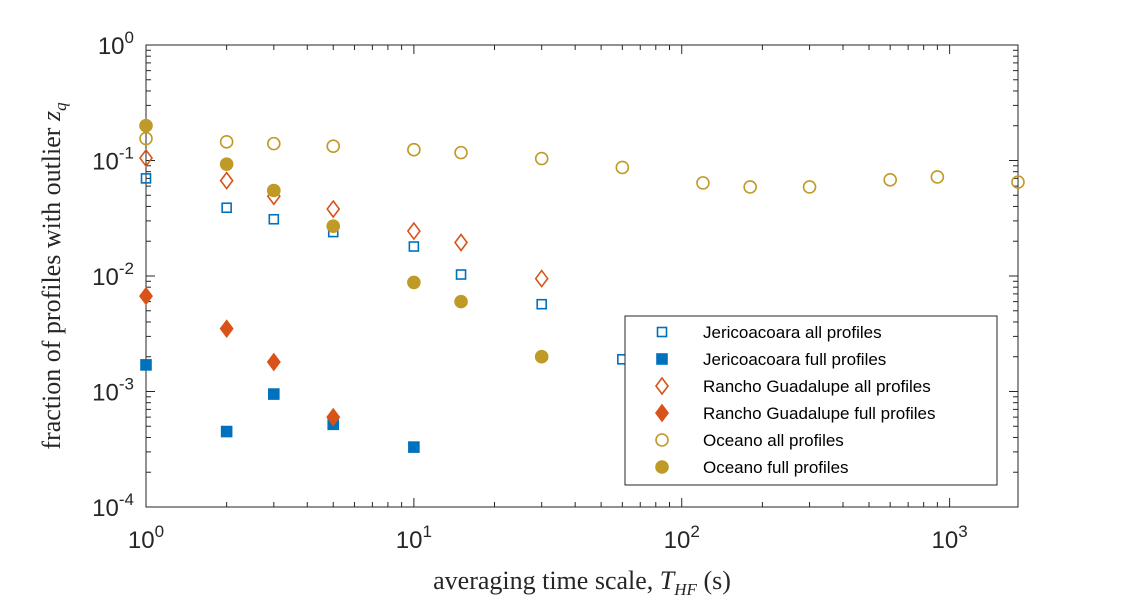  What do you see at coordinates (51, 285) in the screenshot?
I see `y-axis-label-main: fraction of profiles with outlier` at bounding box center [51, 285].